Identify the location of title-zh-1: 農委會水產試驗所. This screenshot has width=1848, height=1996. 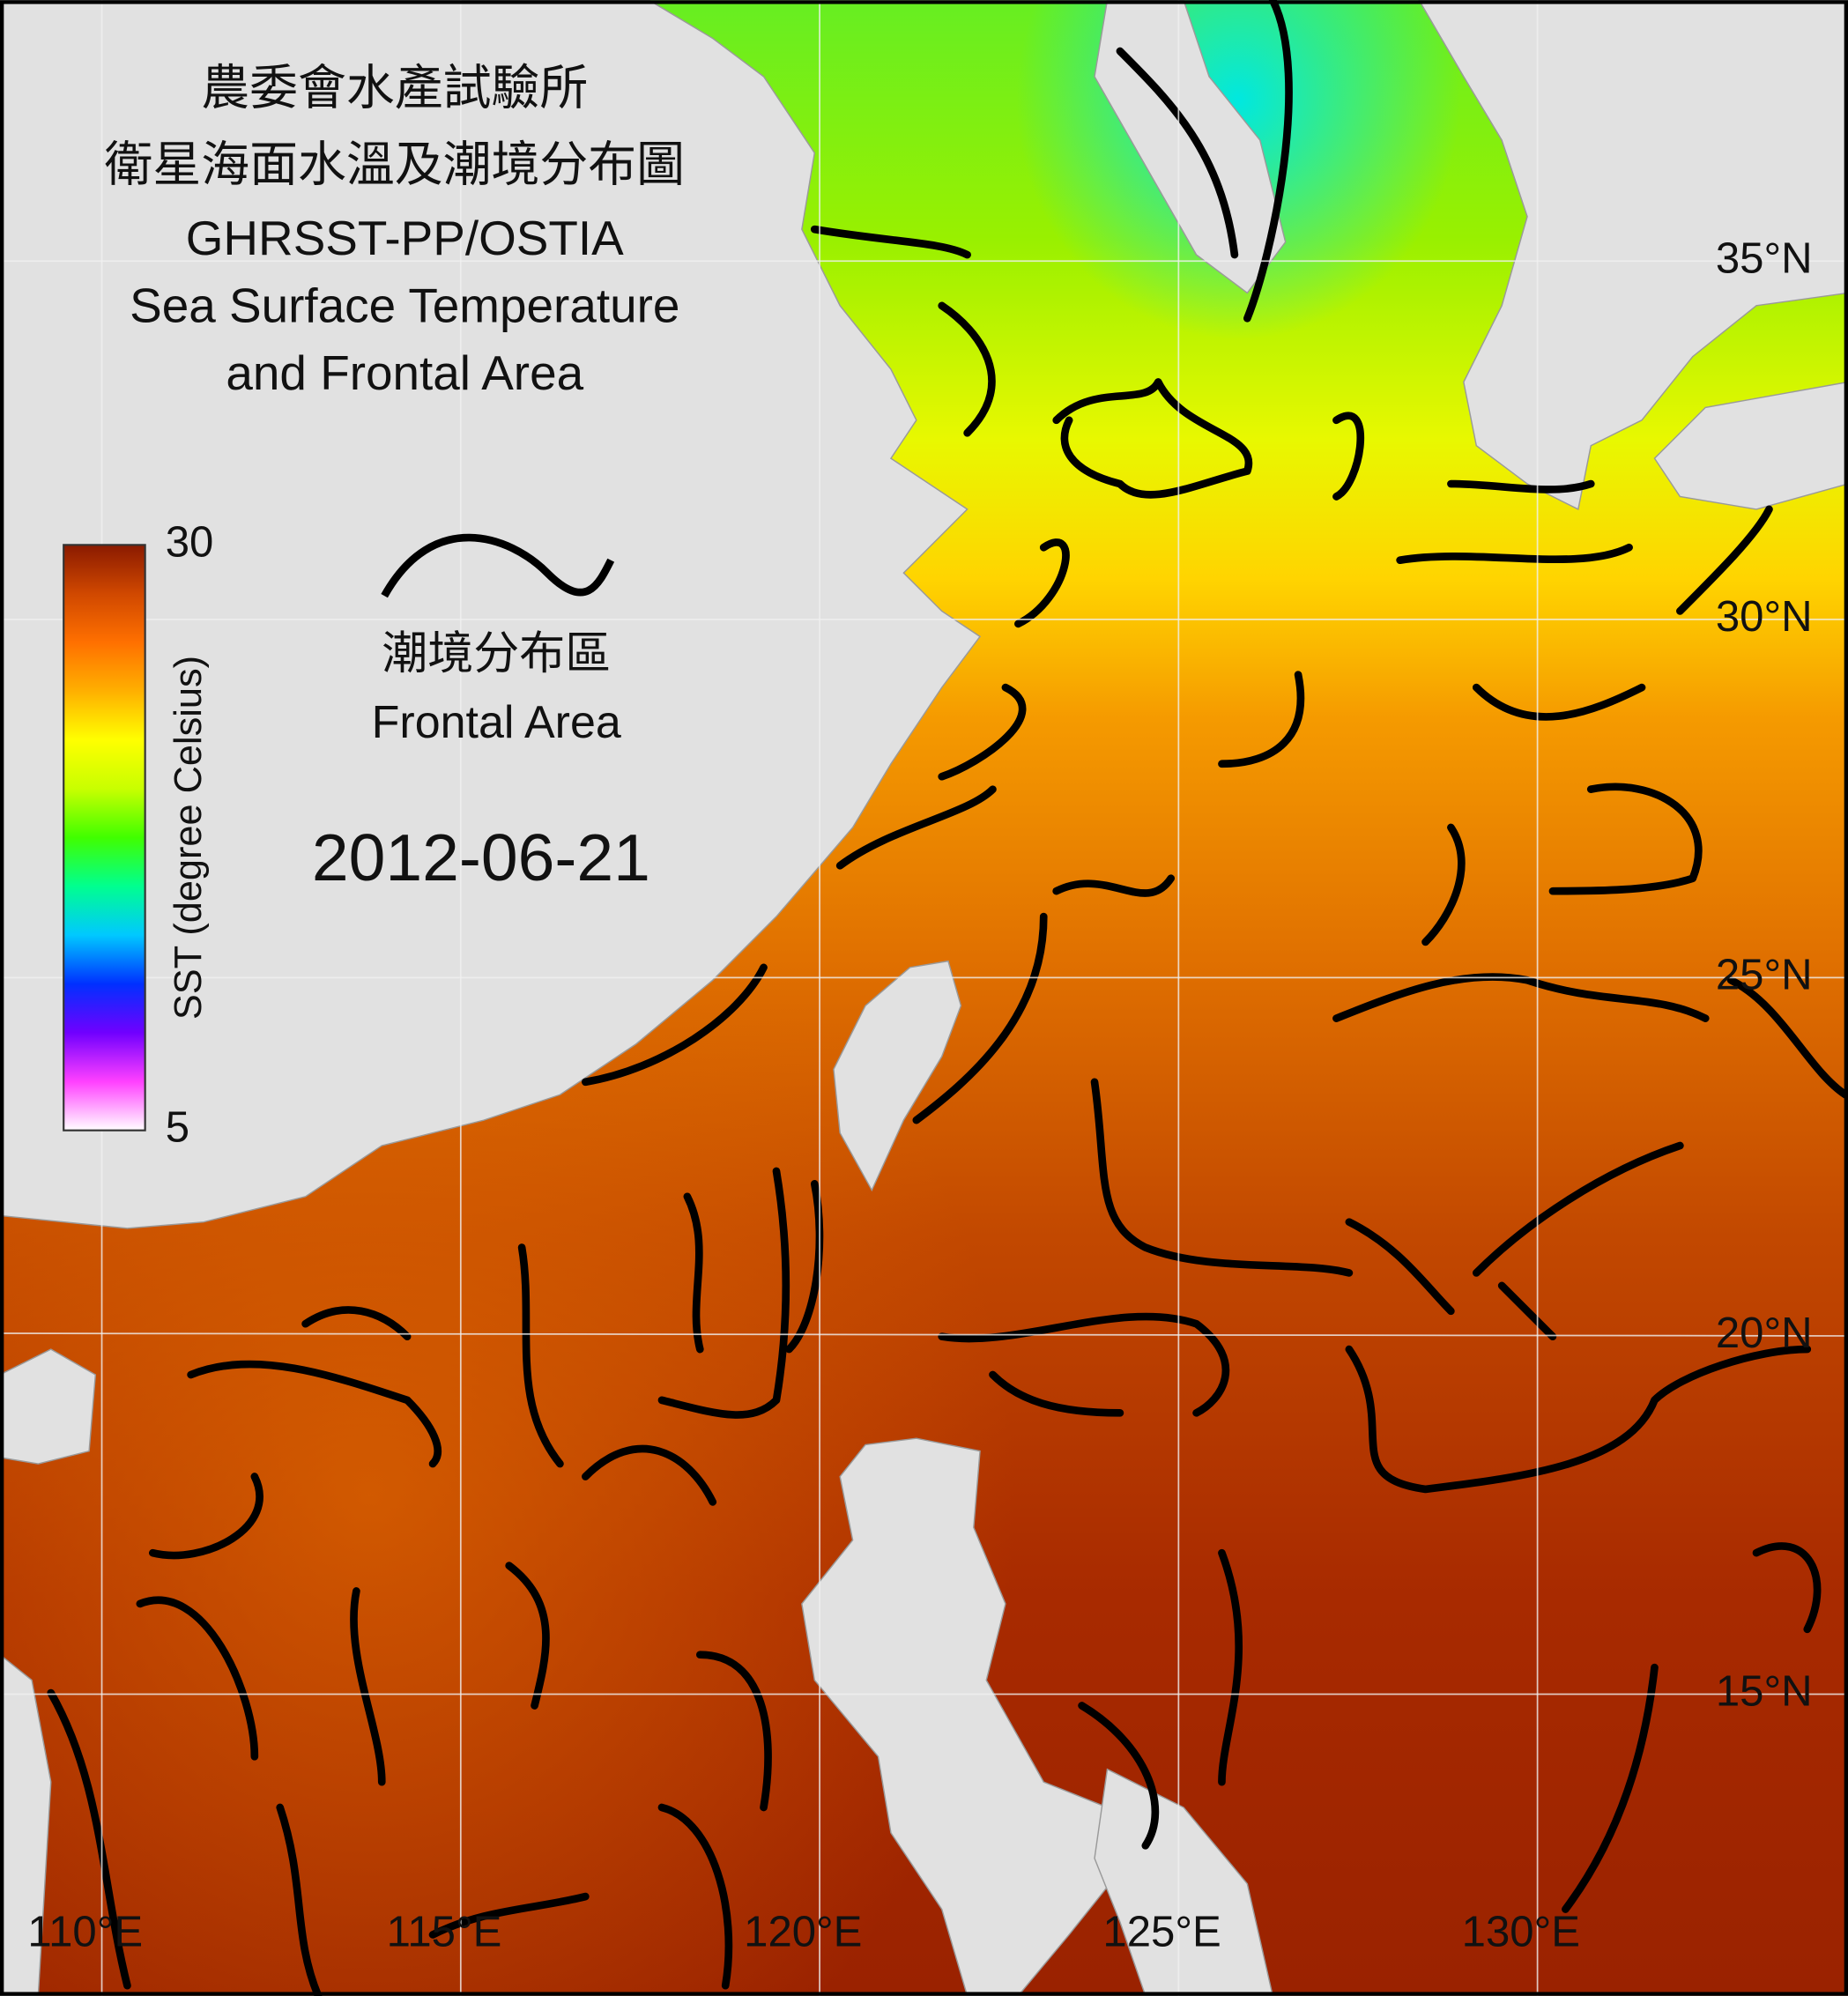
(395, 88).